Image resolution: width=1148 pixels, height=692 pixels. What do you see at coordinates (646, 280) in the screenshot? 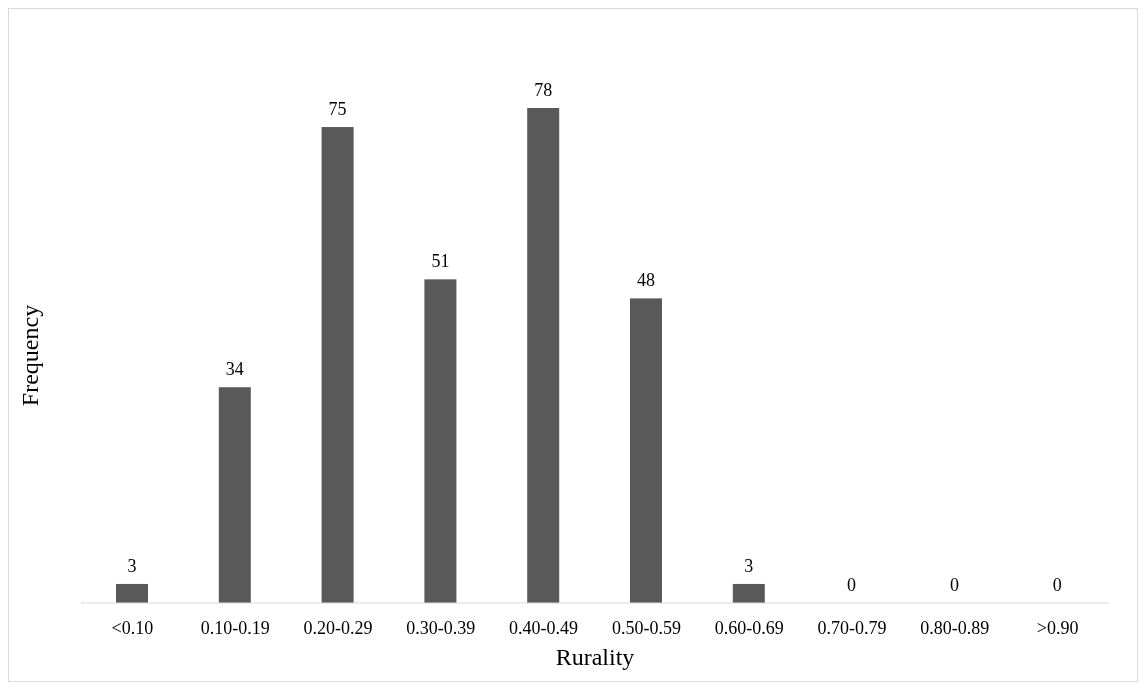
I see `data-label: 48` at bounding box center [646, 280].